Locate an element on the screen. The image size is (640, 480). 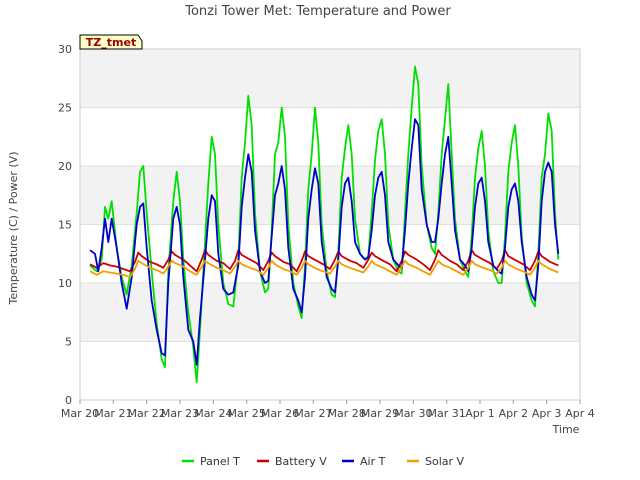
x-tick-label: Apr 4 is located at coordinates (580, 413).